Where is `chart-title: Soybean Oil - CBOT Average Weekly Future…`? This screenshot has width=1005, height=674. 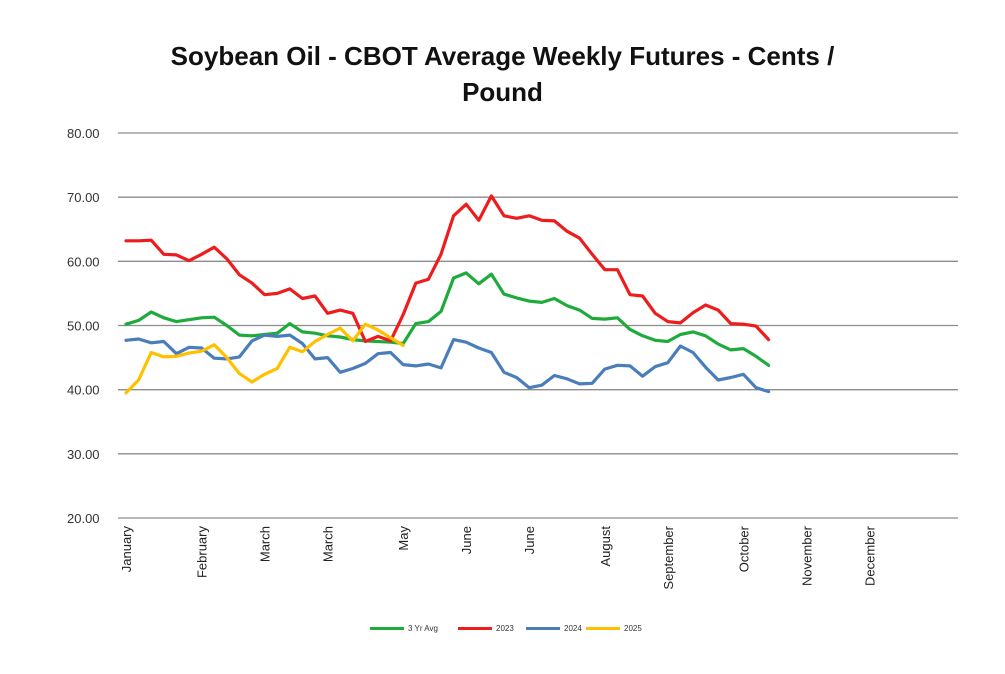
chart-title: Soybean Oil - CBOT Average Weekly Future… is located at coordinates (502, 74).